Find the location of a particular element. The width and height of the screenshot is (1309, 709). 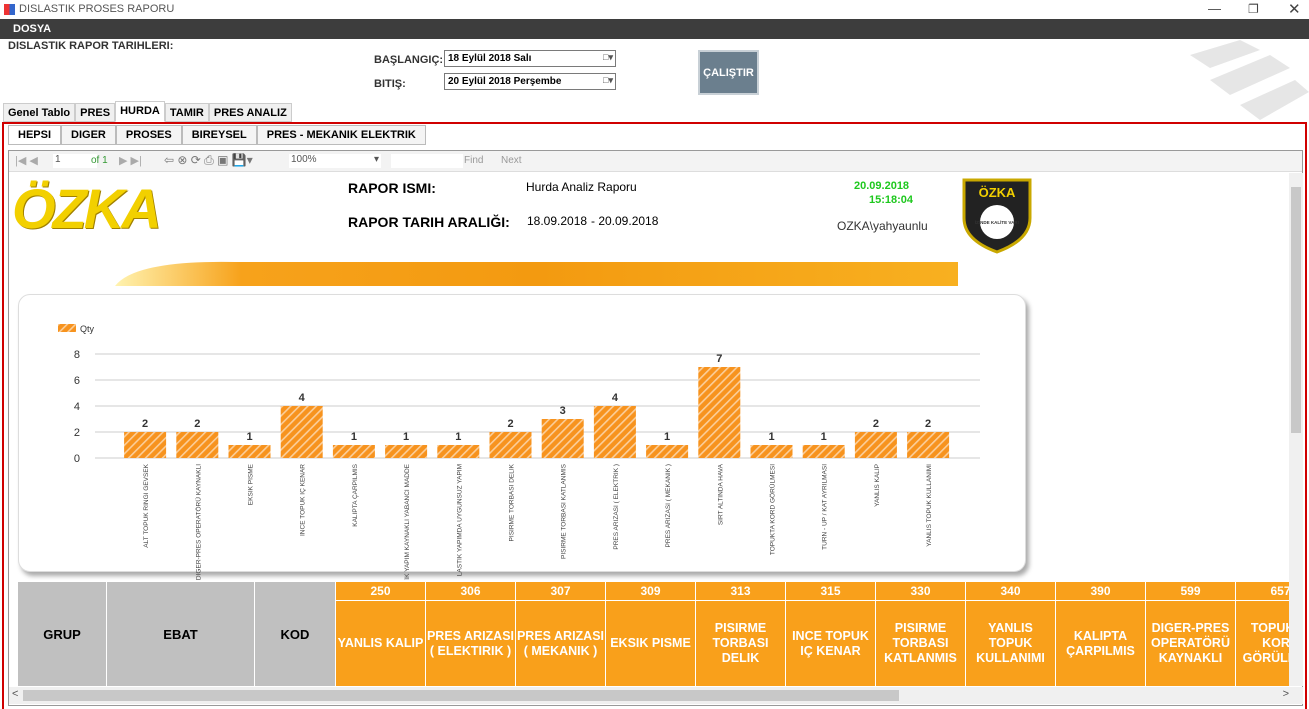

h-scrollbar: < > is located at coordinates (656, 695).